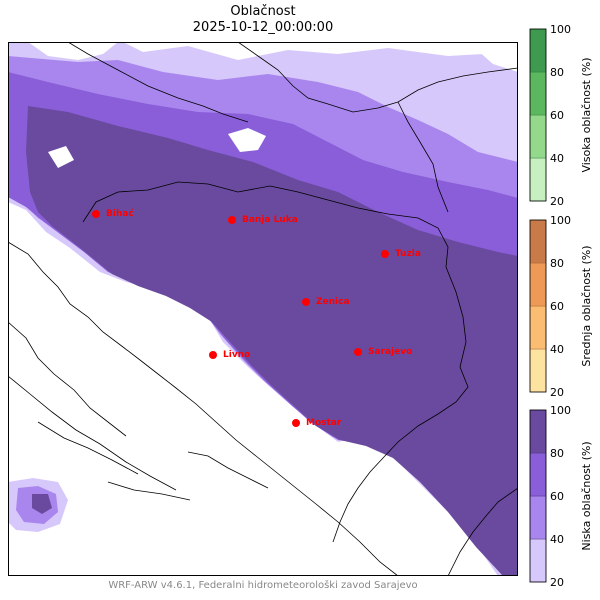 The image size is (600, 600). Describe the element at coordinates (270, 220) in the screenshot. I see `city-label: Banja Luka` at that location.